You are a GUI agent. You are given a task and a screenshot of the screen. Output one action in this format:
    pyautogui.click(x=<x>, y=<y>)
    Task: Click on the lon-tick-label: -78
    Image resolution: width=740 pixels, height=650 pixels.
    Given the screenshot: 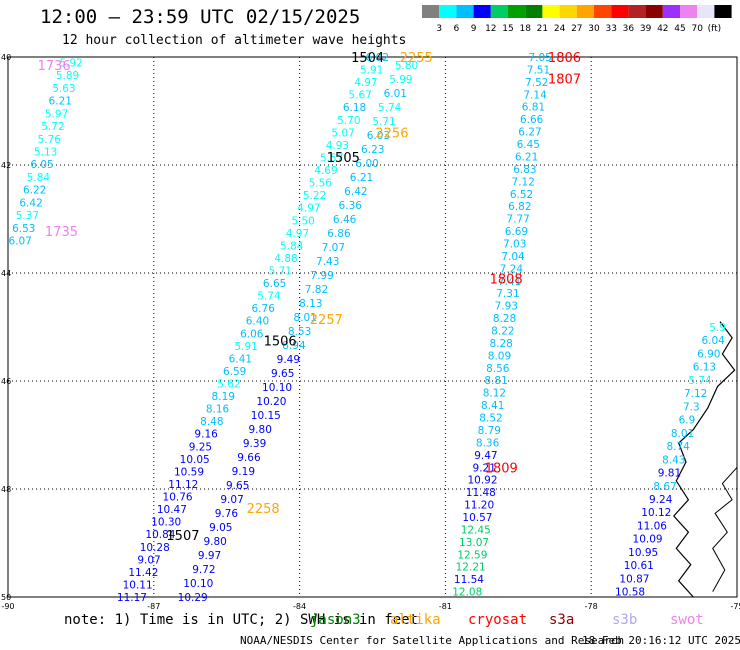 What is the action you would take?
    pyautogui.click(x=591, y=606)
    